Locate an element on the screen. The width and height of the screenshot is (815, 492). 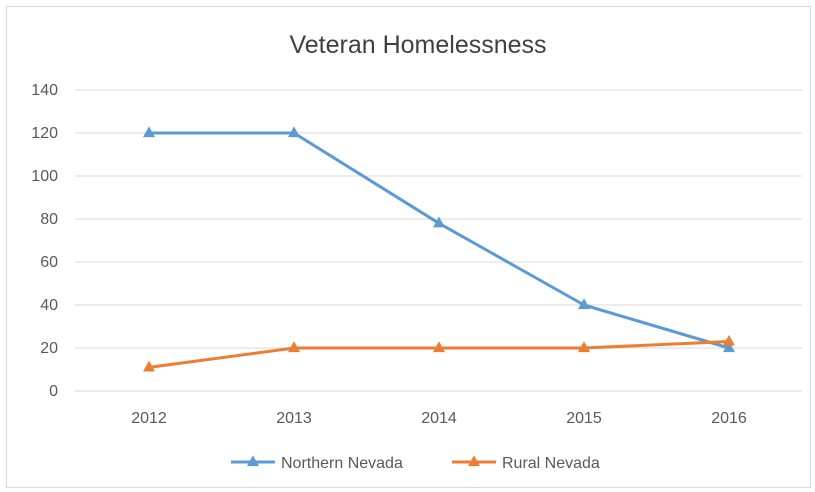
x-tick-label: 2014 is located at coordinates (439, 418).